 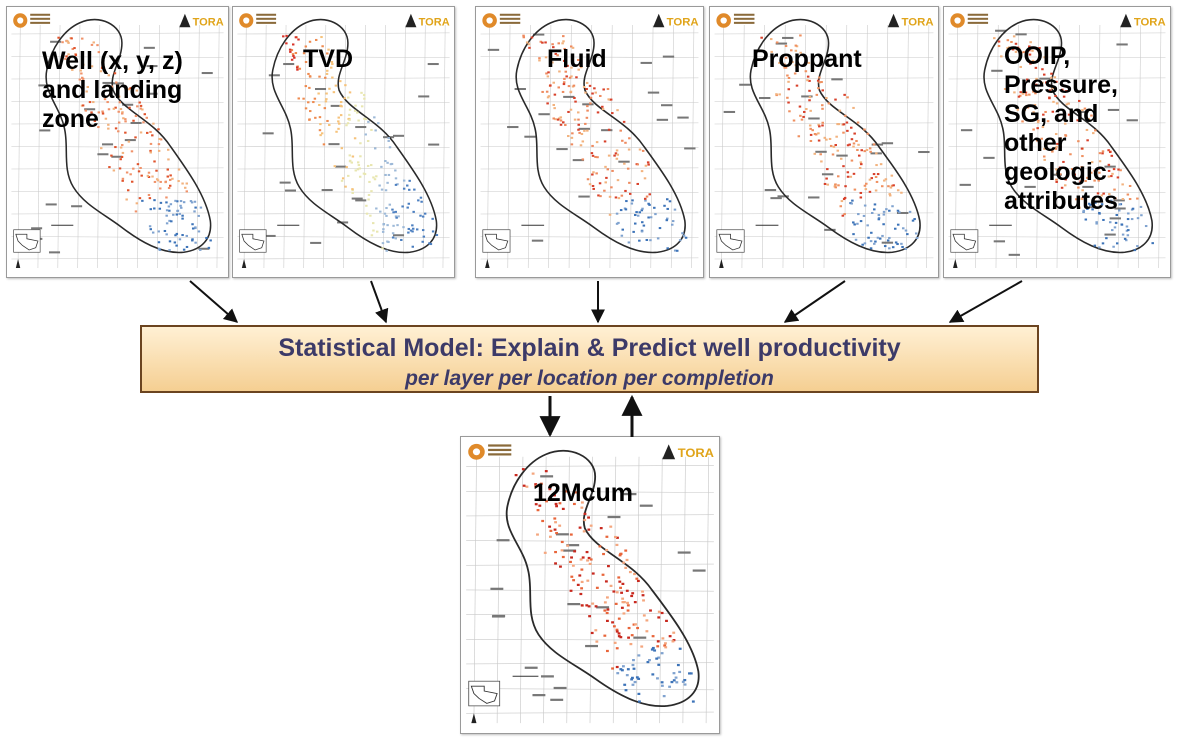 What do you see at coordinates (214, 301) in the screenshot?
I see `arrow-well-to-model` at bounding box center [214, 301].